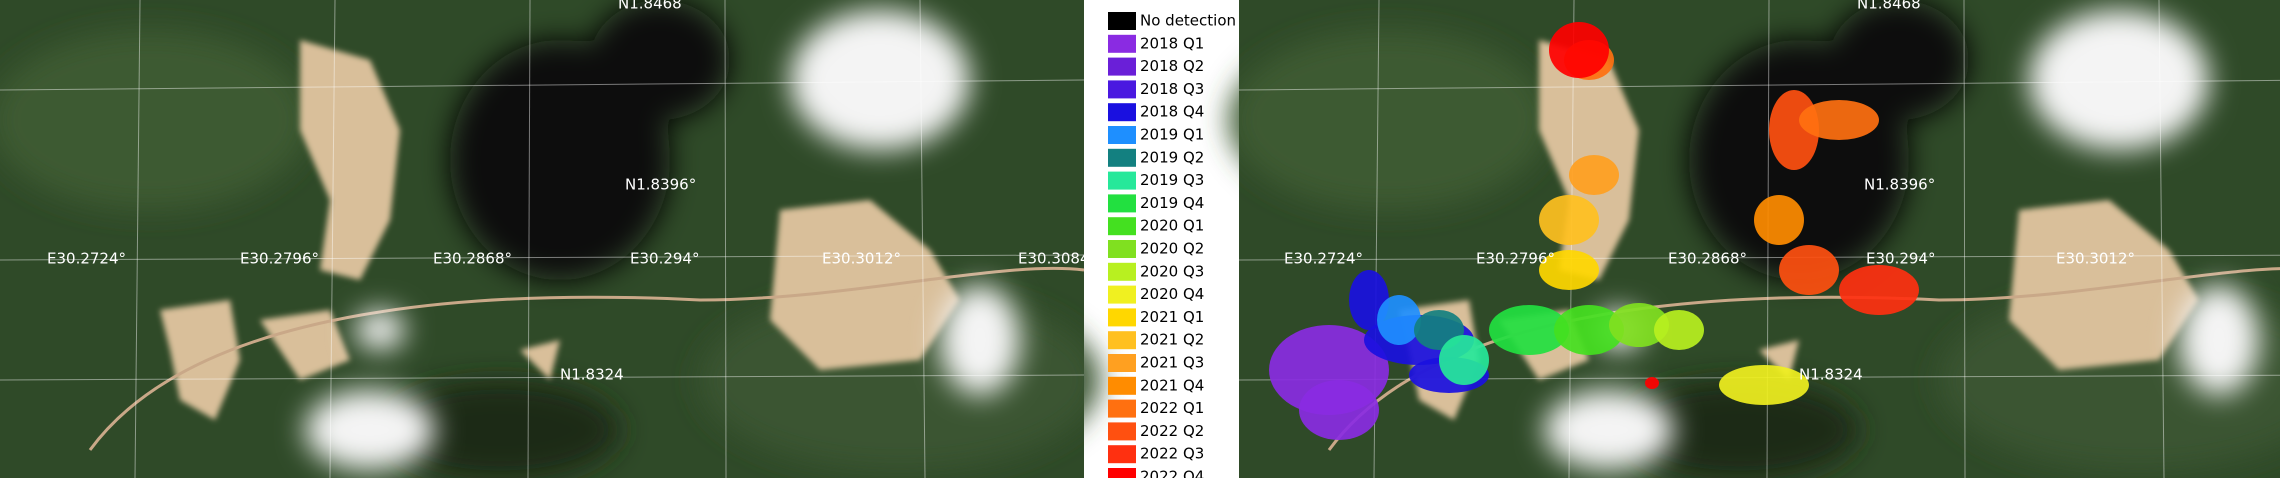 The width and height of the screenshot is (2280, 478). Describe the element at coordinates (1172, 203) in the screenshot. I see `legend-label: 2019 Q4` at that location.